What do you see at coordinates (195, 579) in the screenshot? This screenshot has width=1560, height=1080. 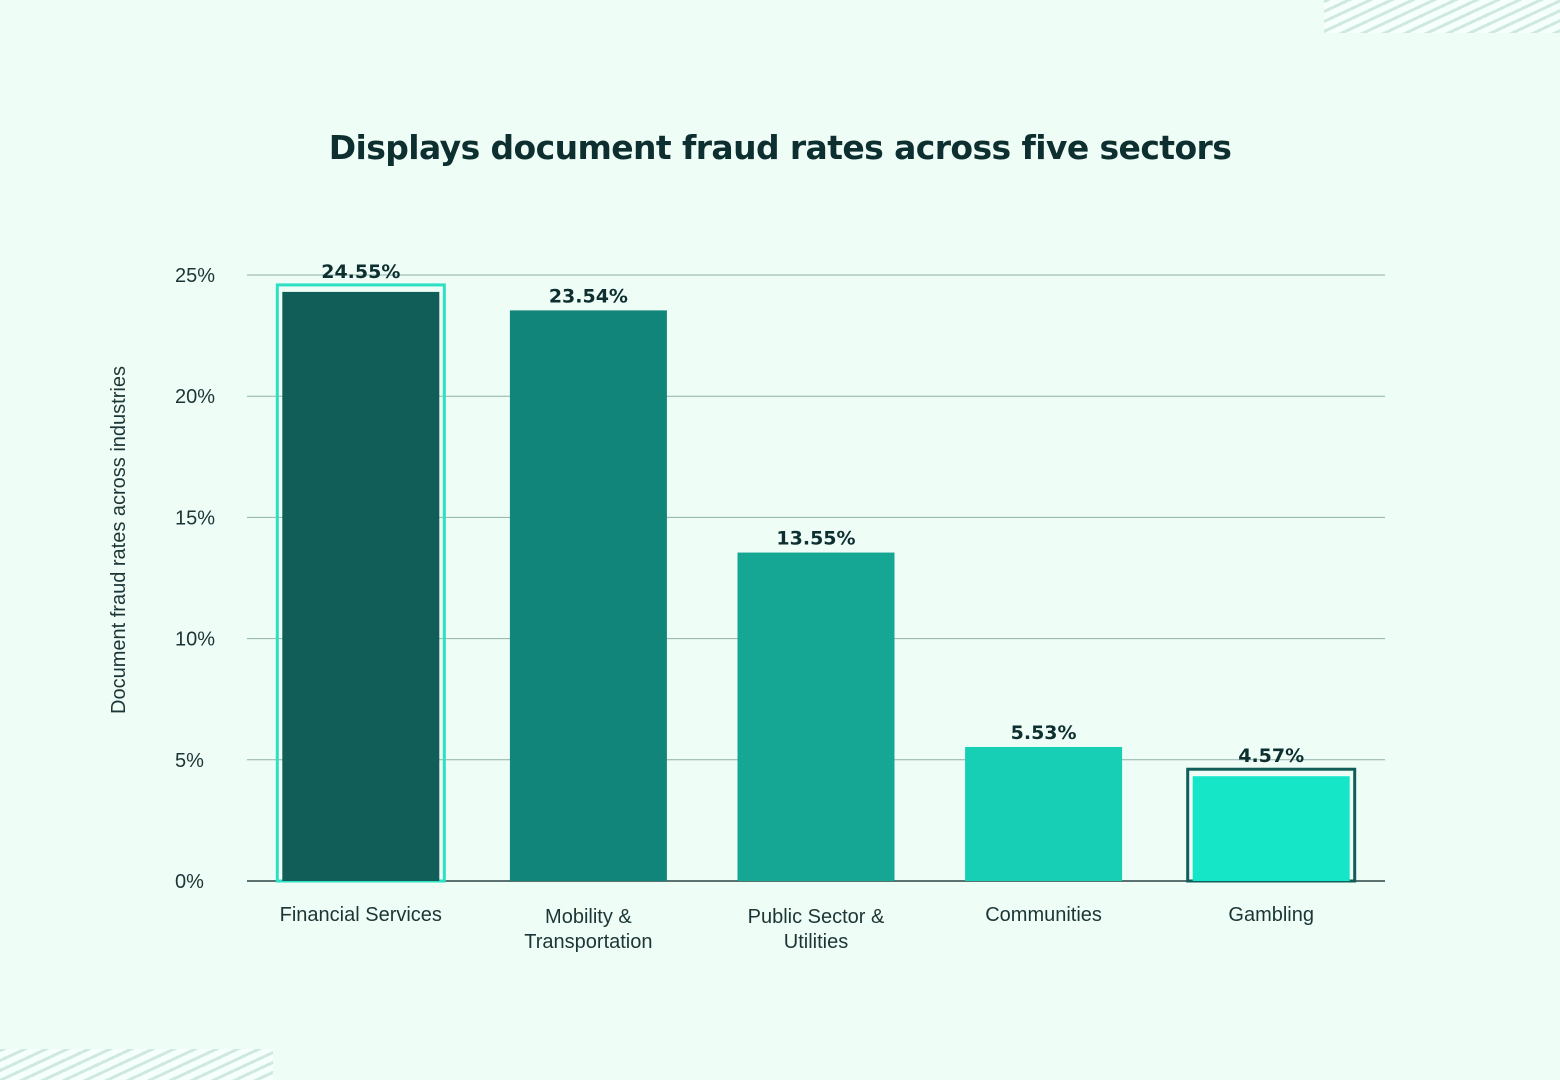 I see `y-axis-ticks: 0% 5% 10% 15% 20% 25%` at bounding box center [195, 579].